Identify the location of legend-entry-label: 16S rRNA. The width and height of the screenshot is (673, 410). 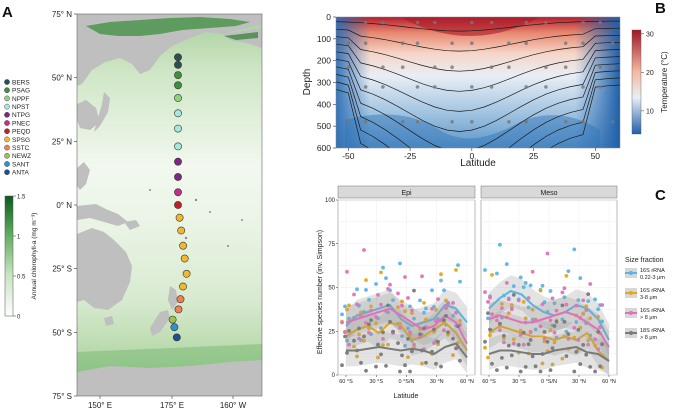
(652, 291).